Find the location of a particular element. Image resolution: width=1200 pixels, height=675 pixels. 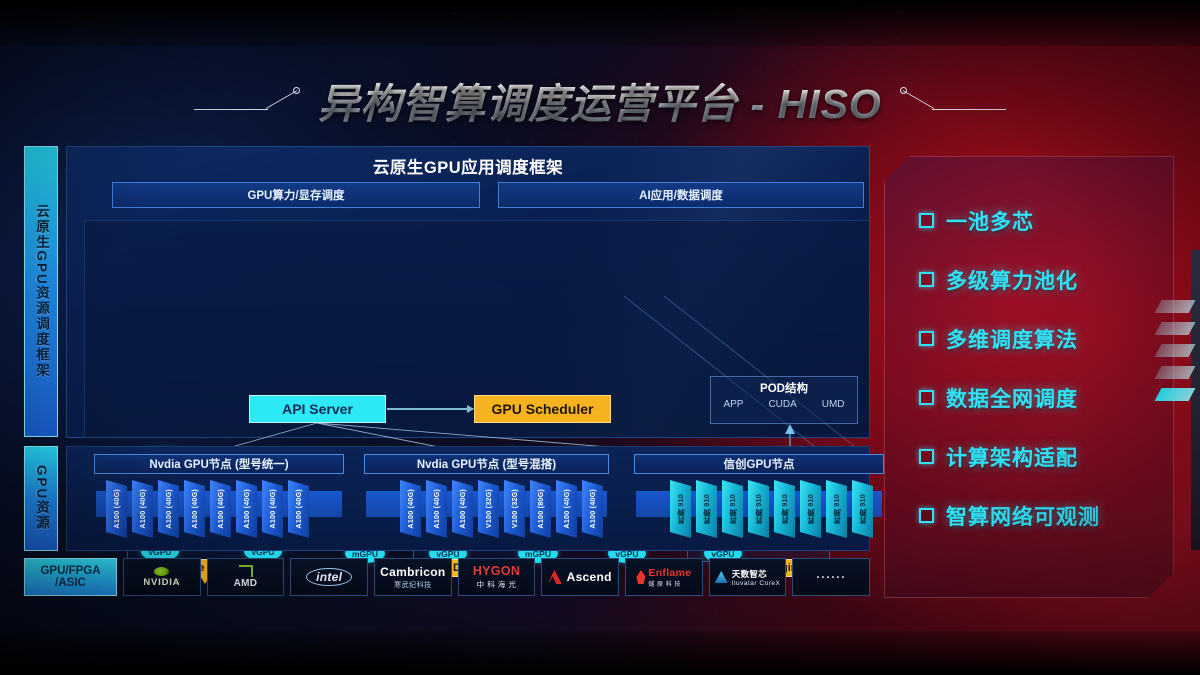

gpu-card-3-7: 昇腾 910 is located at coordinates (836, 509).